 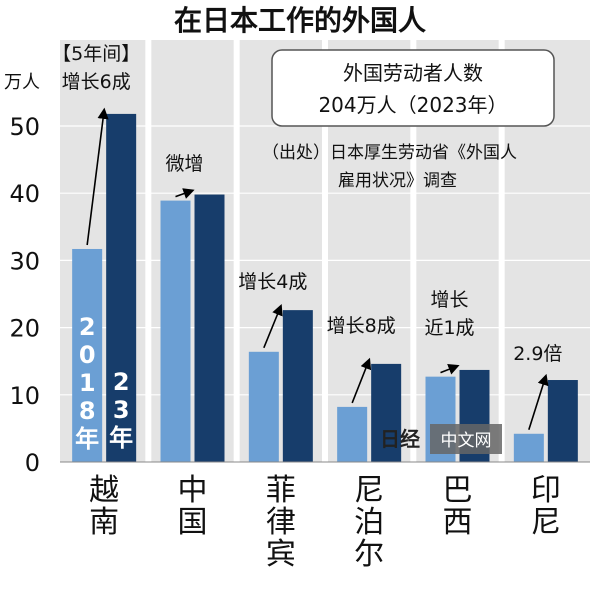 I want to click on series-label-2018: 1, so click(x=87, y=383).